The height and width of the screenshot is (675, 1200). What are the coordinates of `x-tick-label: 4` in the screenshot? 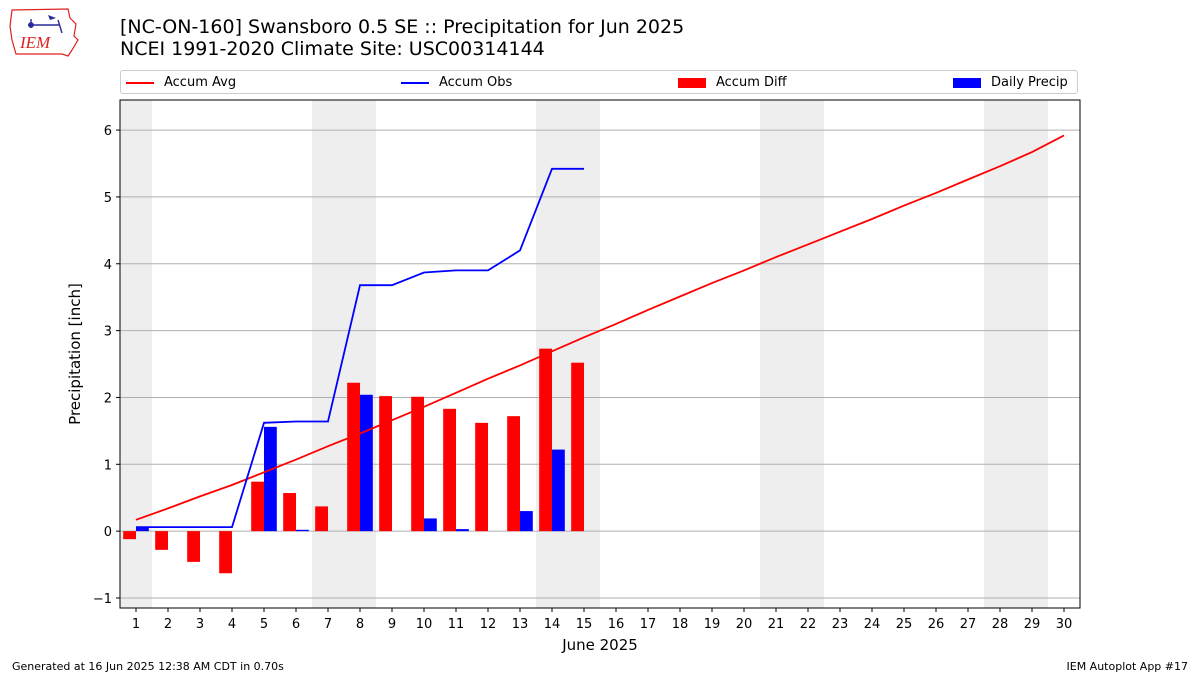 It's located at (232, 624).